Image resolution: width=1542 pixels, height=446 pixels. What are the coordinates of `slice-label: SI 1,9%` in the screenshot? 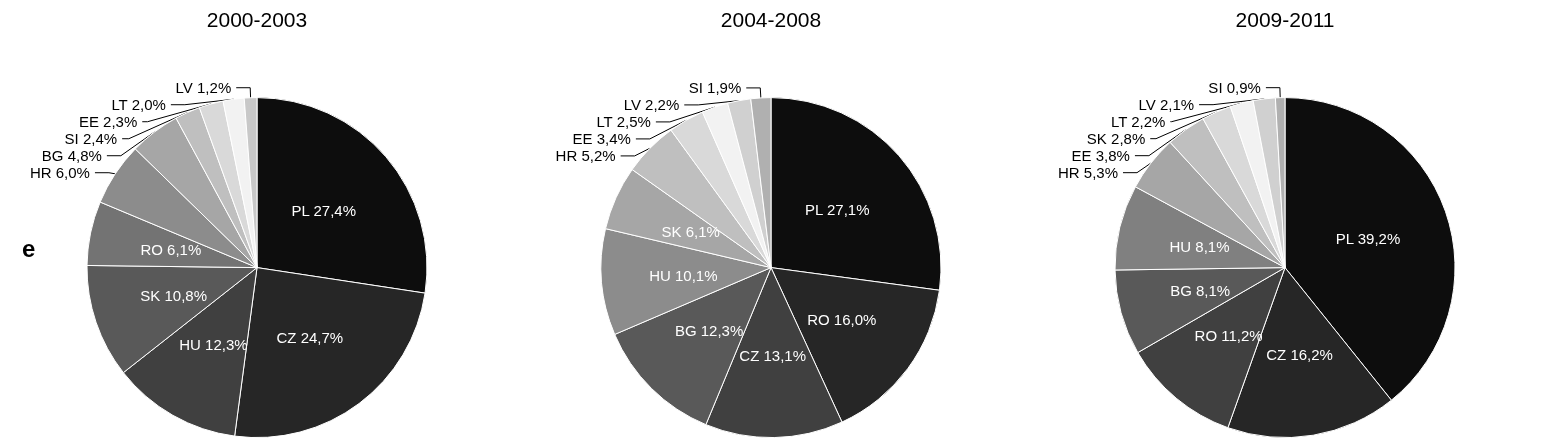 It's located at (715, 88).